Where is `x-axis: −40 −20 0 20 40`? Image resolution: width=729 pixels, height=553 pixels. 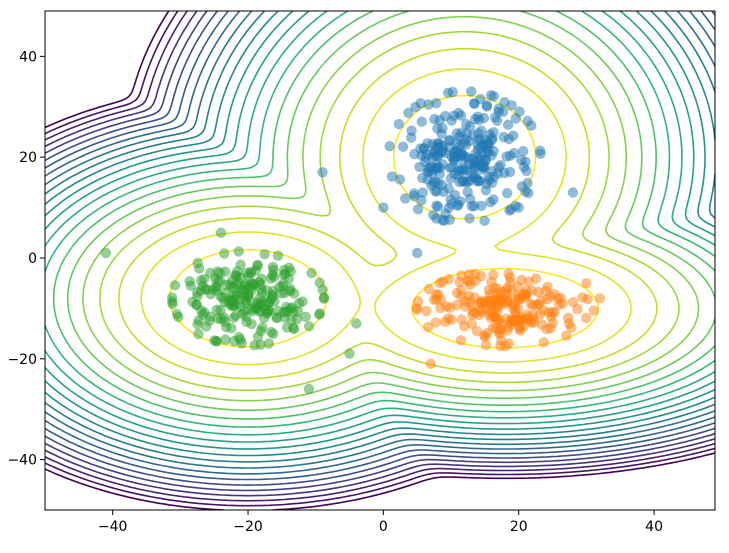 x-axis: −40 −20 0 20 40 is located at coordinates (380, 522).